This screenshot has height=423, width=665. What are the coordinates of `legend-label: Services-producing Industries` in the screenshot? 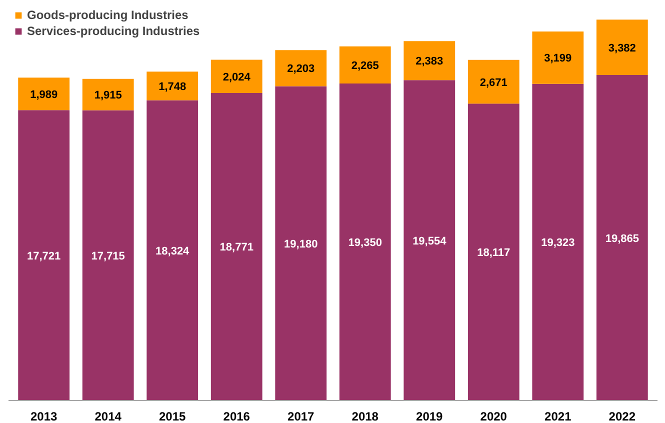 It's located at (113, 31).